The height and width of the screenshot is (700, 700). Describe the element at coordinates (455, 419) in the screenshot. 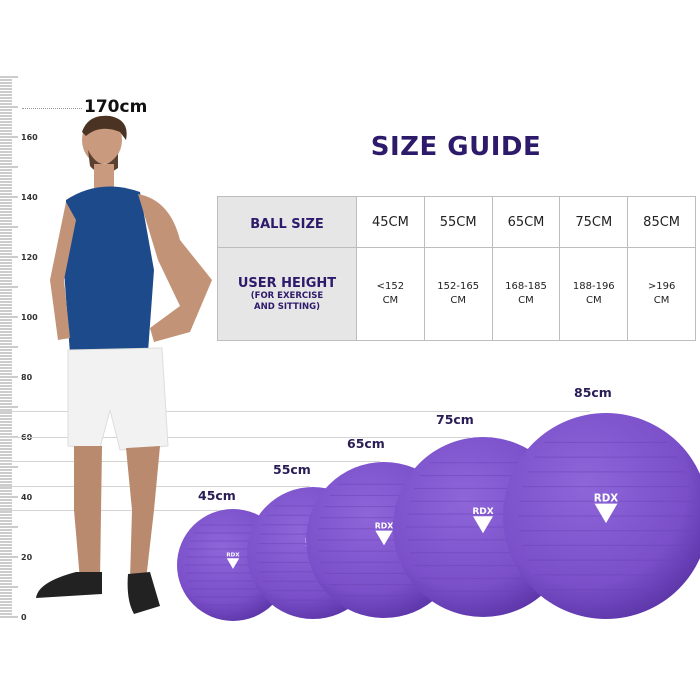

I see `ball-label-75: 75cm` at that location.